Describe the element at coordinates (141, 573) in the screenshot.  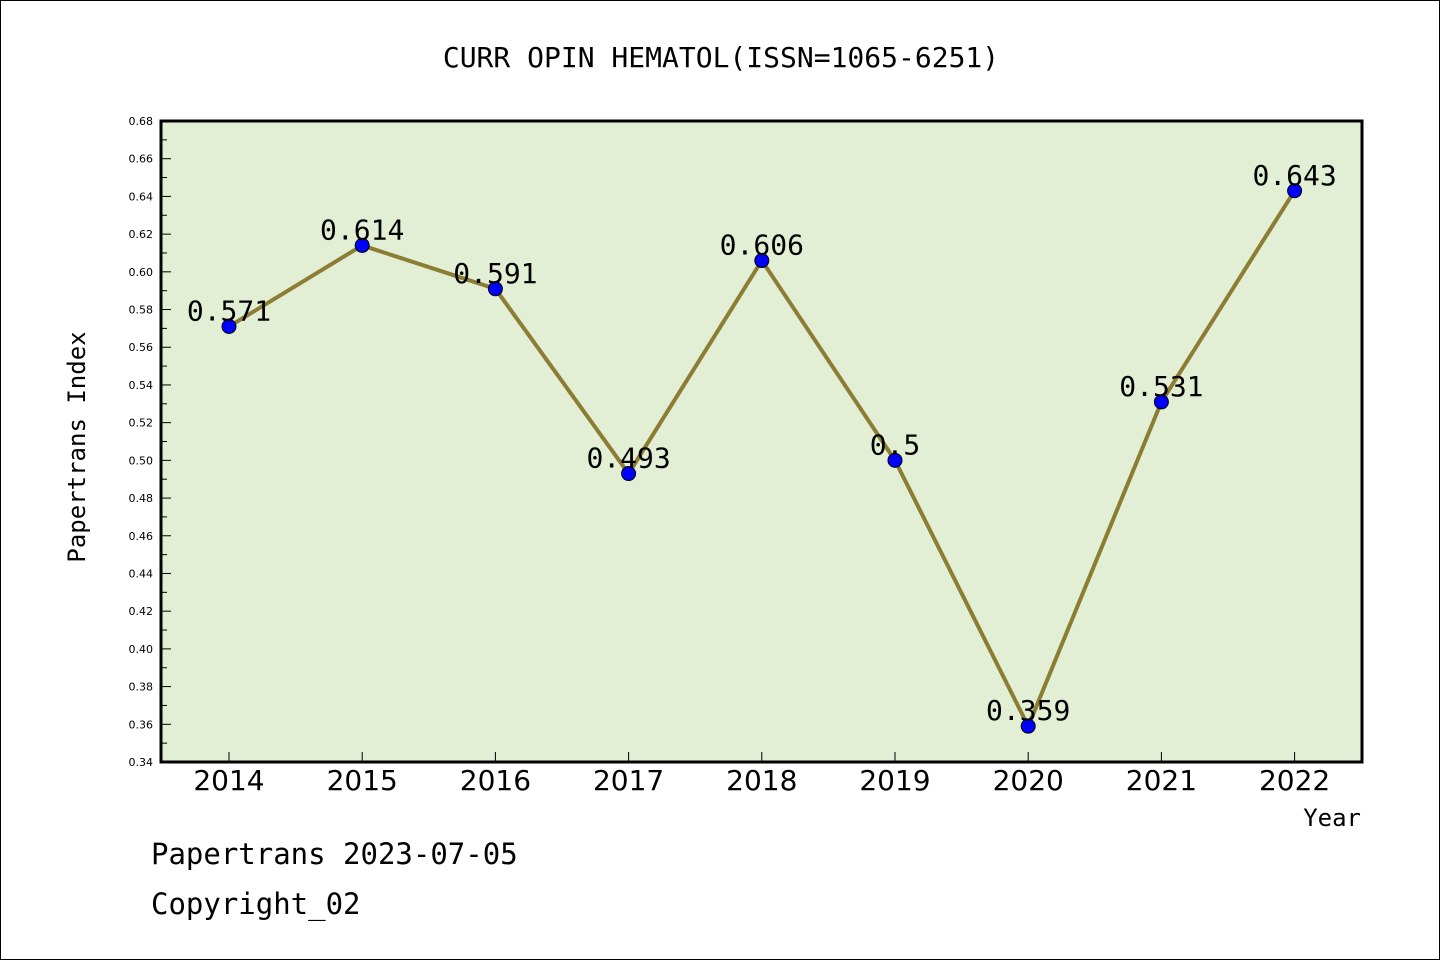
I see `y-tick-label: 0.44` at that location.